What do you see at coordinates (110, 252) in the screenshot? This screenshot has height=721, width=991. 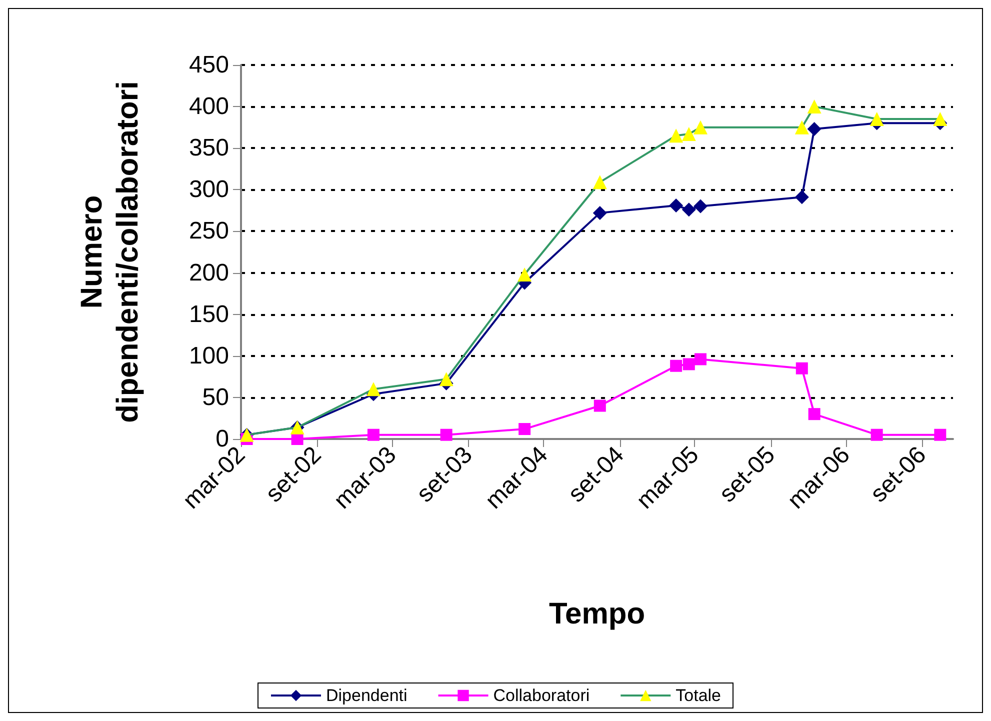 I see `y-axis-title: Numero dipendenti/collaboratori` at bounding box center [110, 252].